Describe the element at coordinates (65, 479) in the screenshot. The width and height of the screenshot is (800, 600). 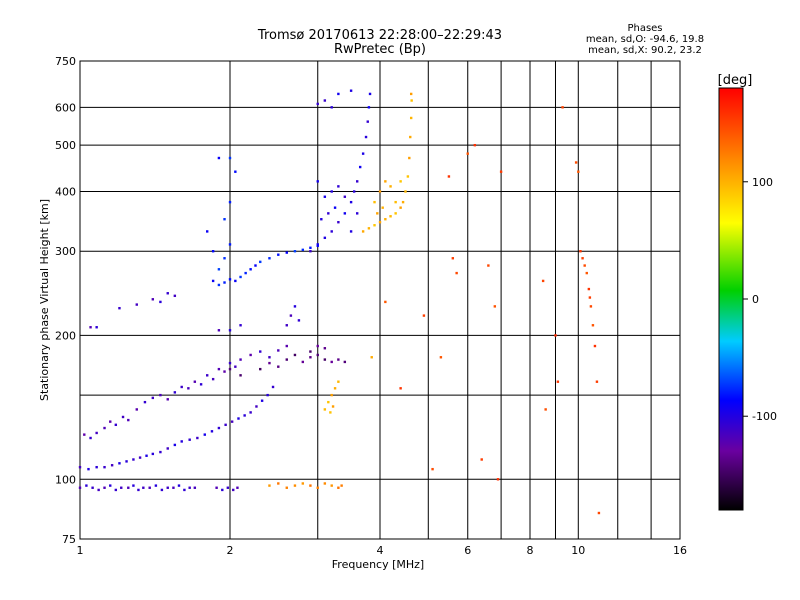
I see `y-tick-label: 100` at that location.